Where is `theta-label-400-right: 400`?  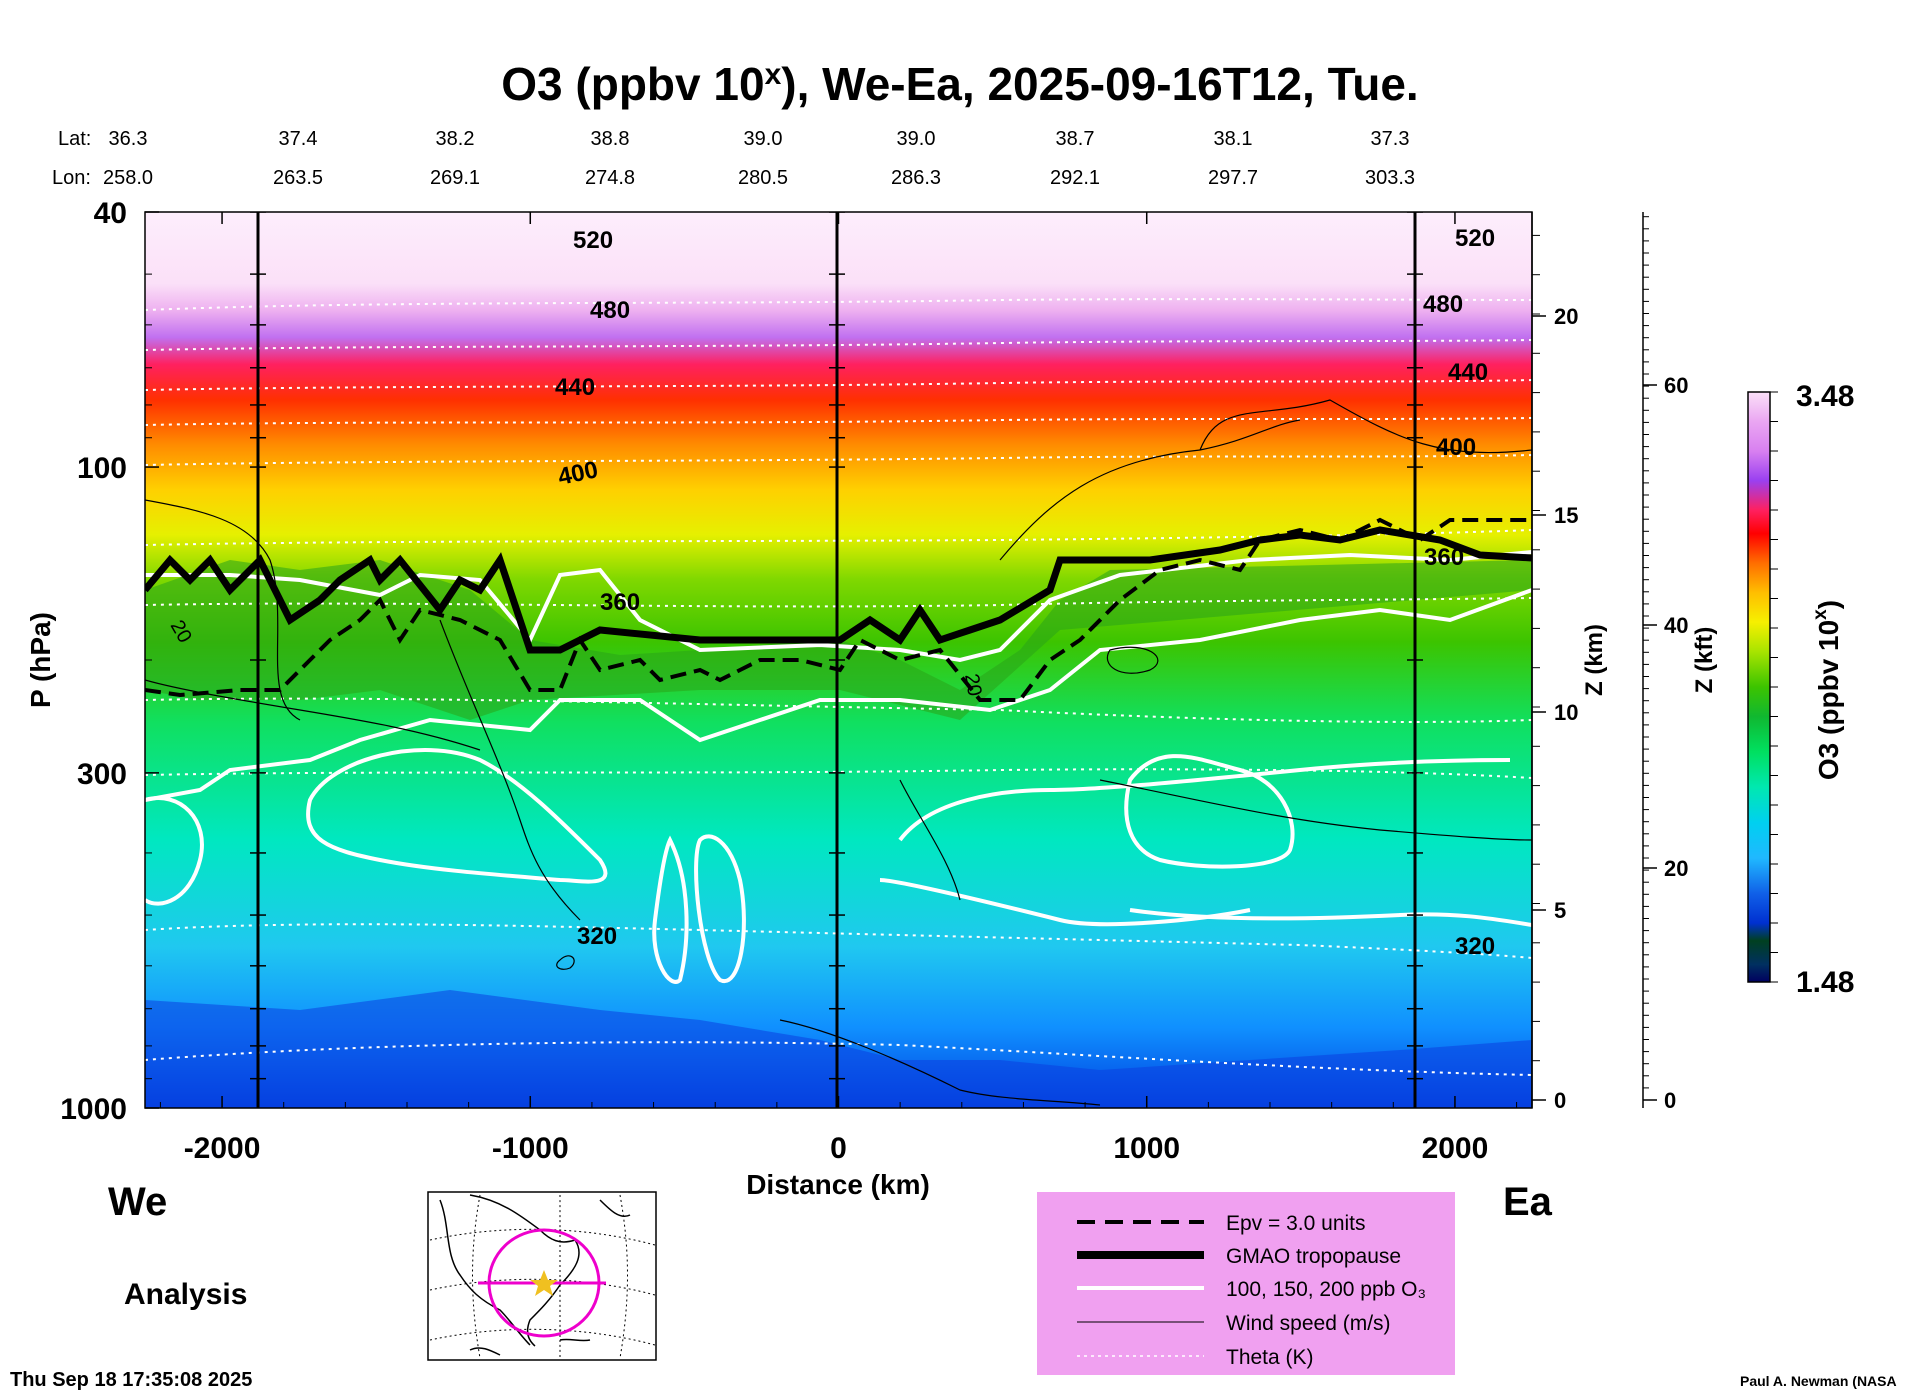
theta-label-400-right: 400 is located at coordinates (1456, 447).